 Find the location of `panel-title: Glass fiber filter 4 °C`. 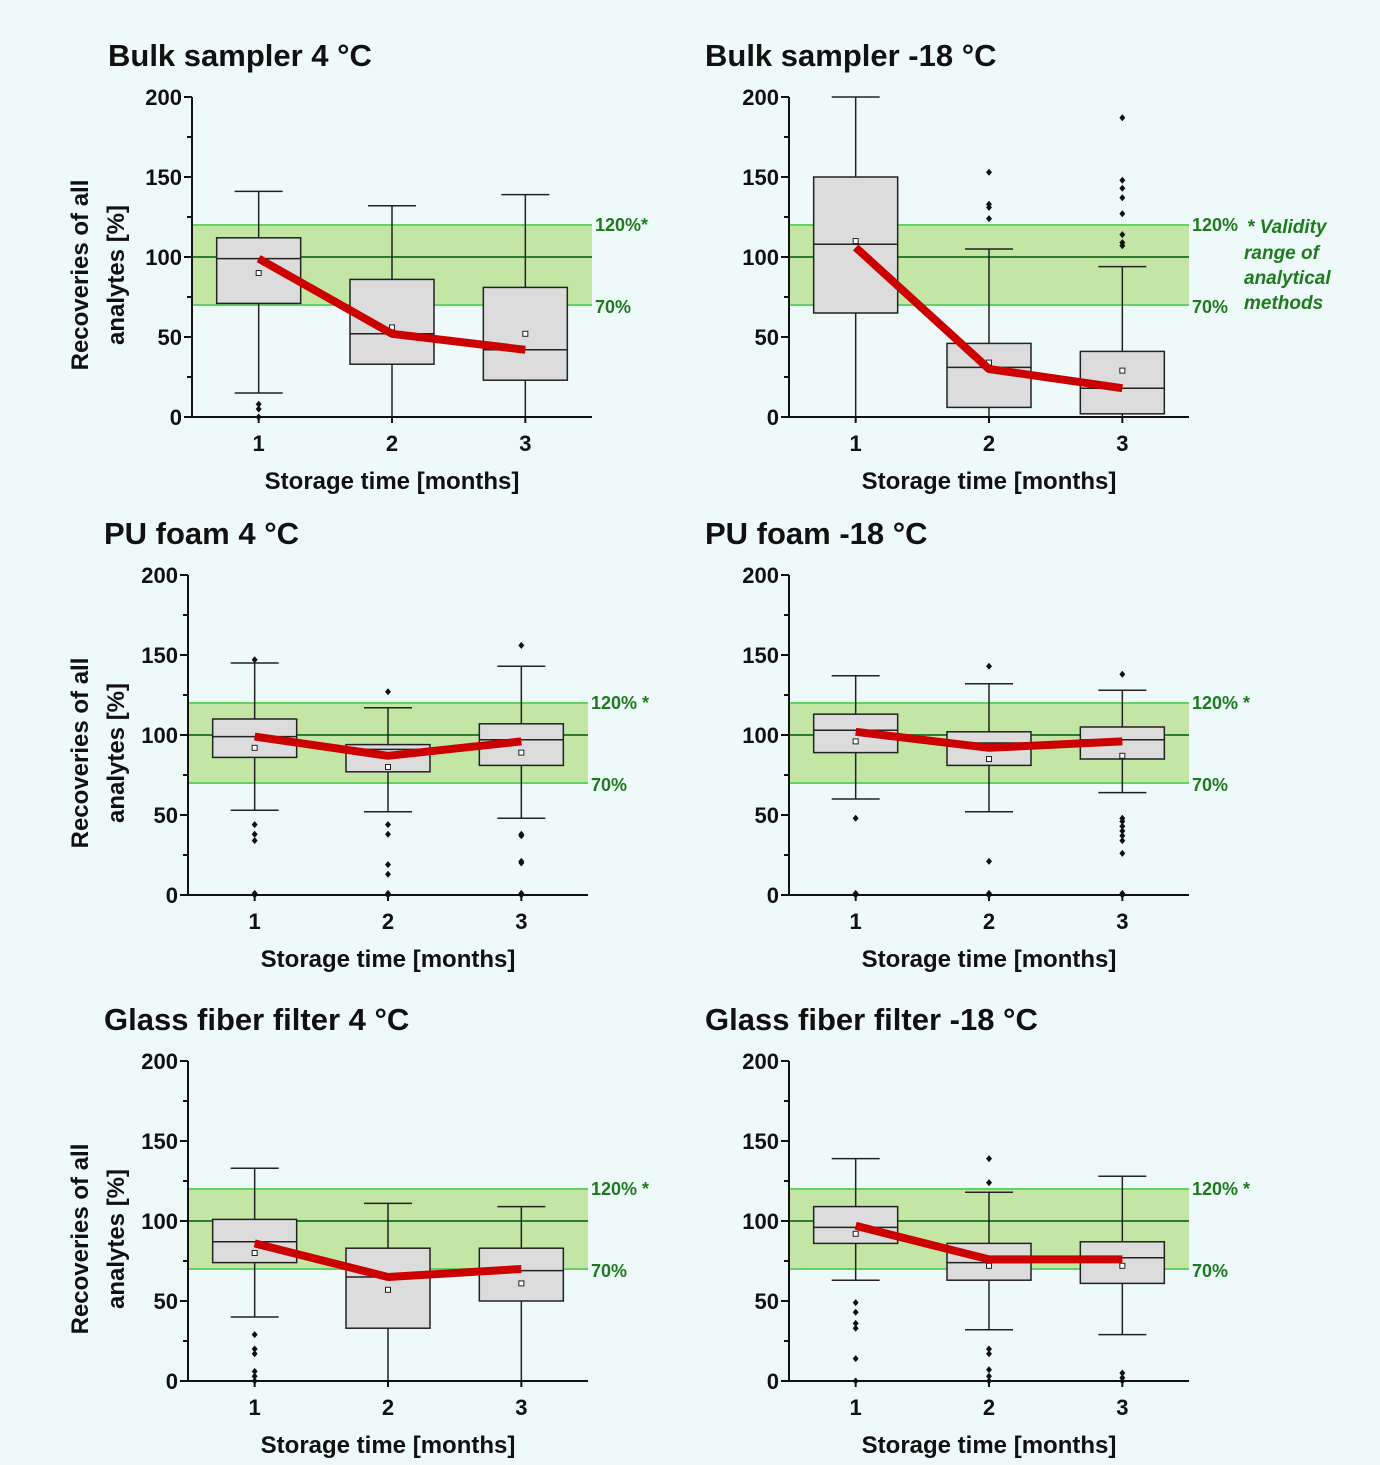

panel-title: Glass fiber filter 4 °C is located at coordinates (256, 1019).